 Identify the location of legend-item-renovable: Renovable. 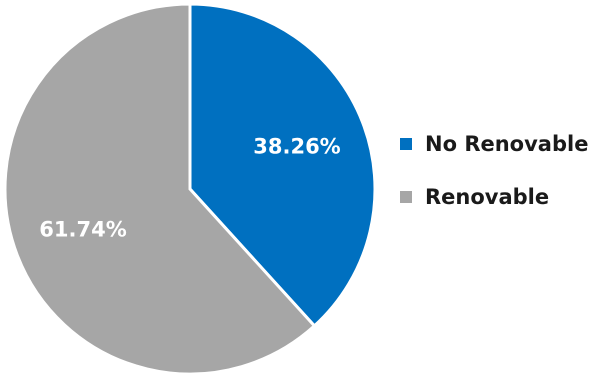
(494, 197).